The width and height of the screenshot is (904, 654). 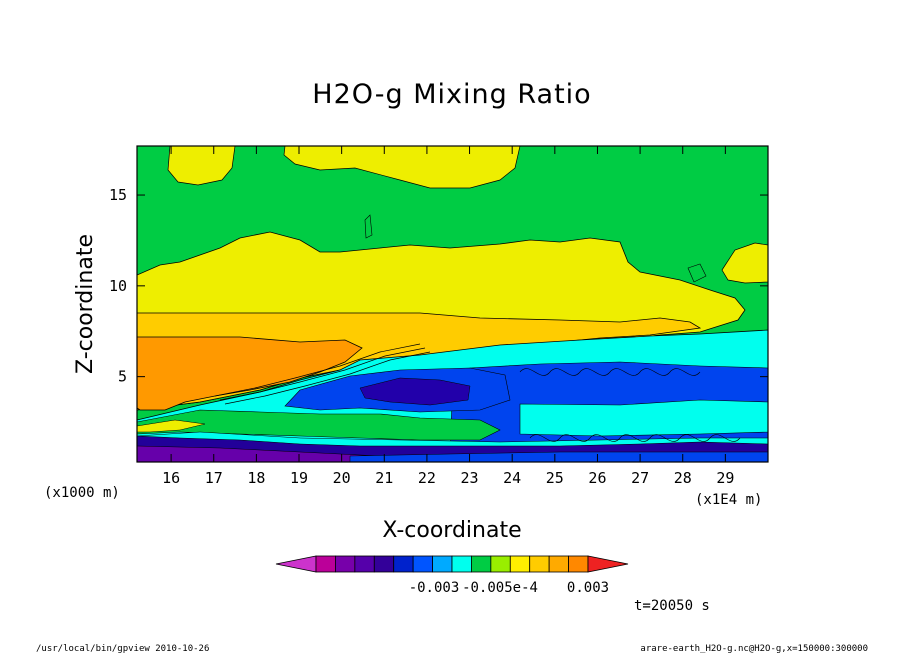 I want to click on region-yellow-lower, so click(x=171, y=426).